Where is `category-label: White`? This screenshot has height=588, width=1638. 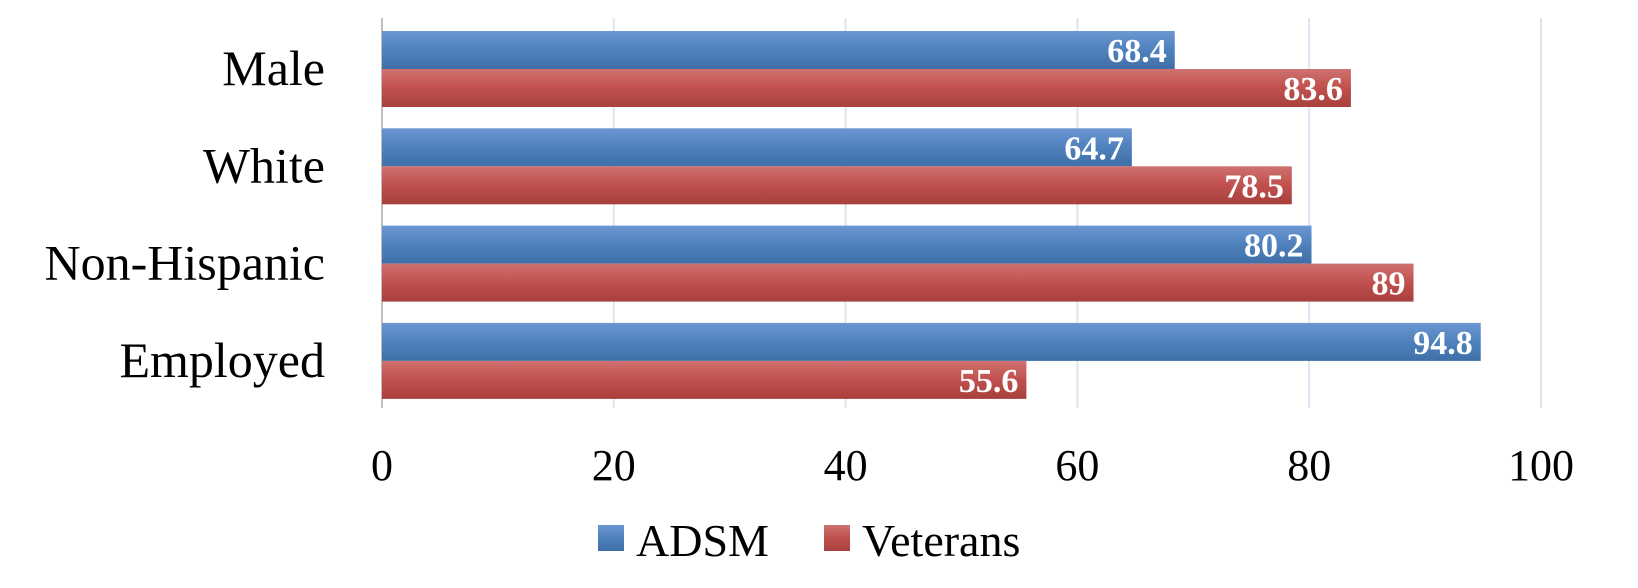
category-label: White is located at coordinates (264, 165).